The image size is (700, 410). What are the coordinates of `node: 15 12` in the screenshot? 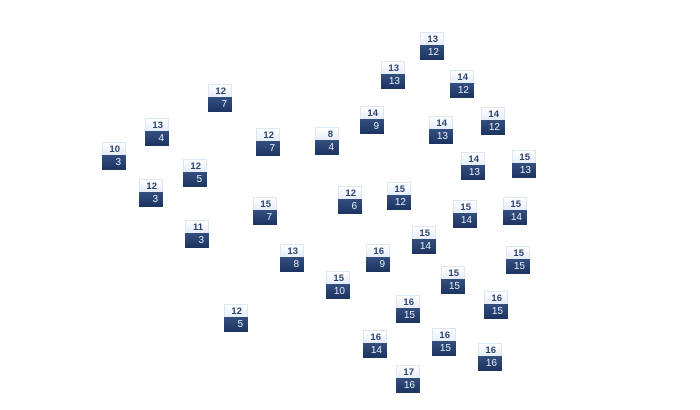 It's located at (399, 196).